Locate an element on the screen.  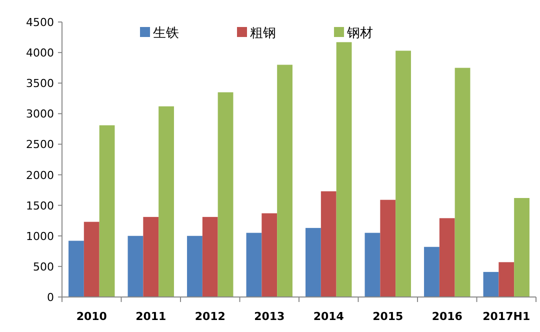
y-tick-label: 2500 is located at coordinates (40, 145).